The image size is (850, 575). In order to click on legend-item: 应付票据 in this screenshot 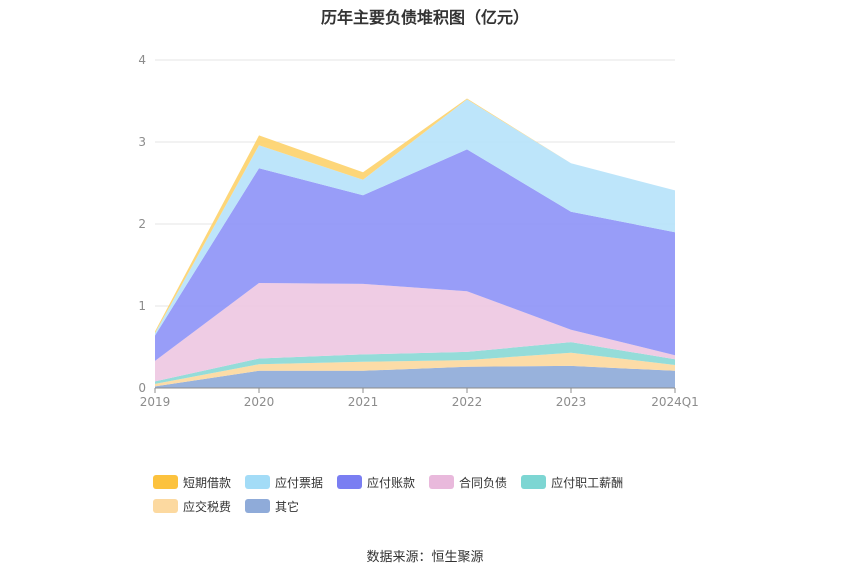, I will do `click(284, 482)`.